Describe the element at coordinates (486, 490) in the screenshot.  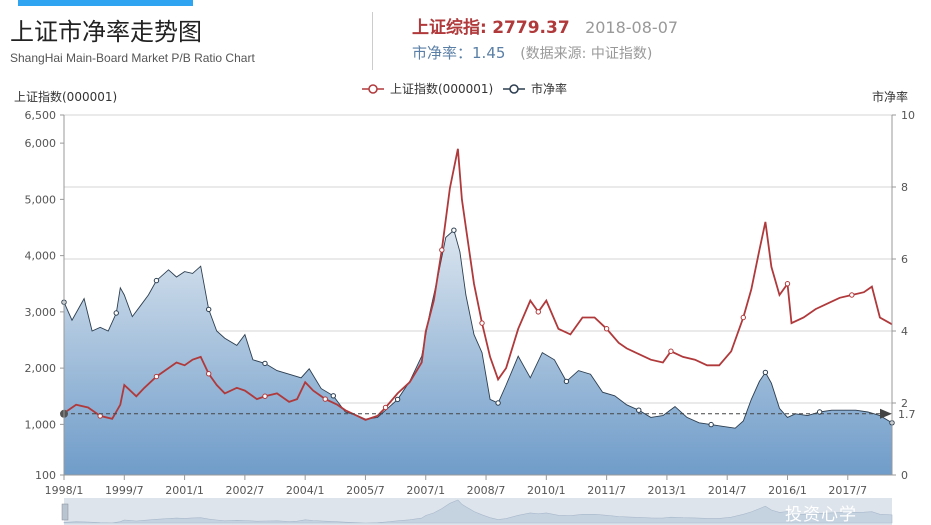
I see `x-axis-tick-label: 2008/7` at that location.